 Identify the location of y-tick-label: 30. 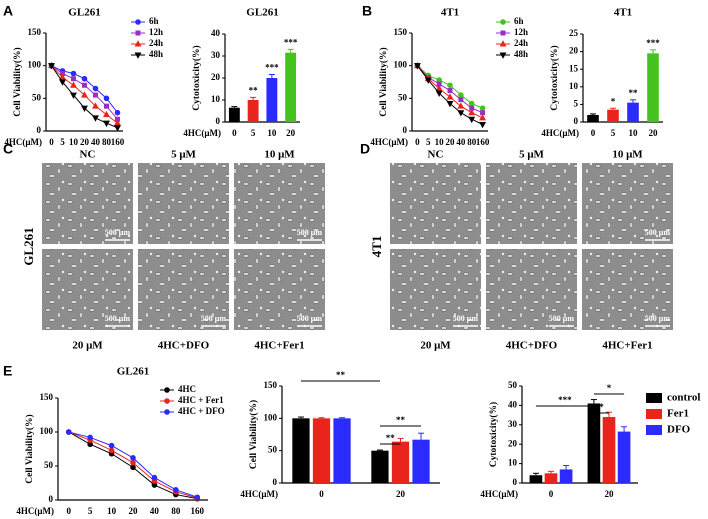
(216, 55).